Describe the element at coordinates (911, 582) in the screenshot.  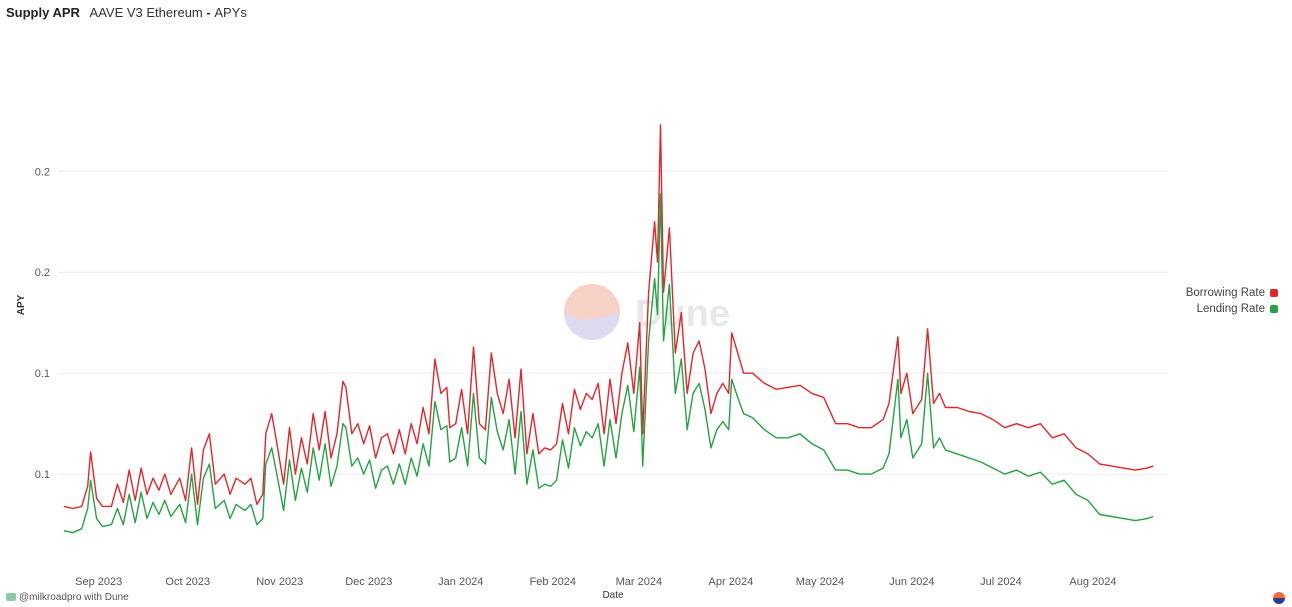
I see `x-tick-label: Jun 2024` at that location.